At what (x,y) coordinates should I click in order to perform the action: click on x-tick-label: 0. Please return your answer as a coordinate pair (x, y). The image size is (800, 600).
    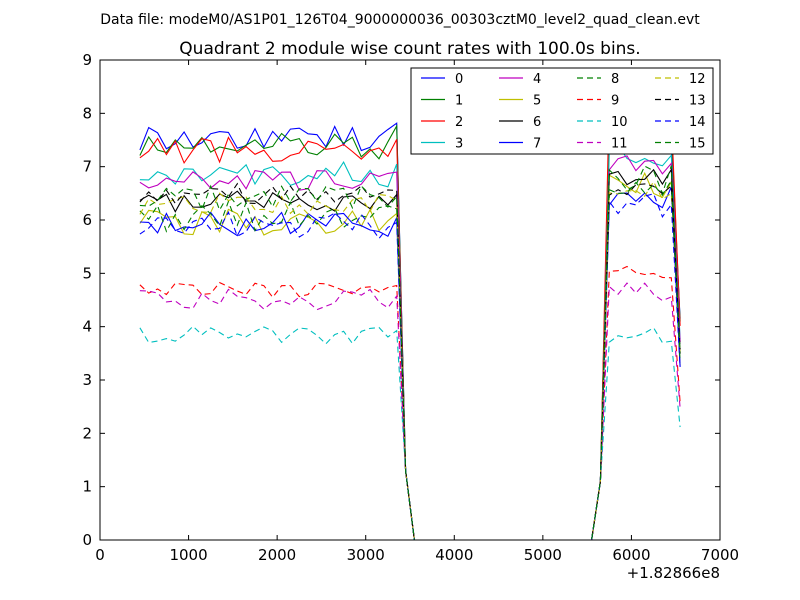
    Looking at the image, I should click on (100, 555).